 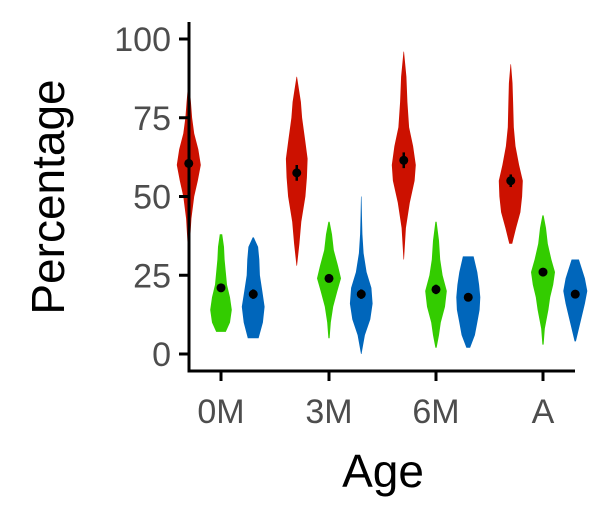 I want to click on mean-point-series2-0M, so click(x=221, y=288).